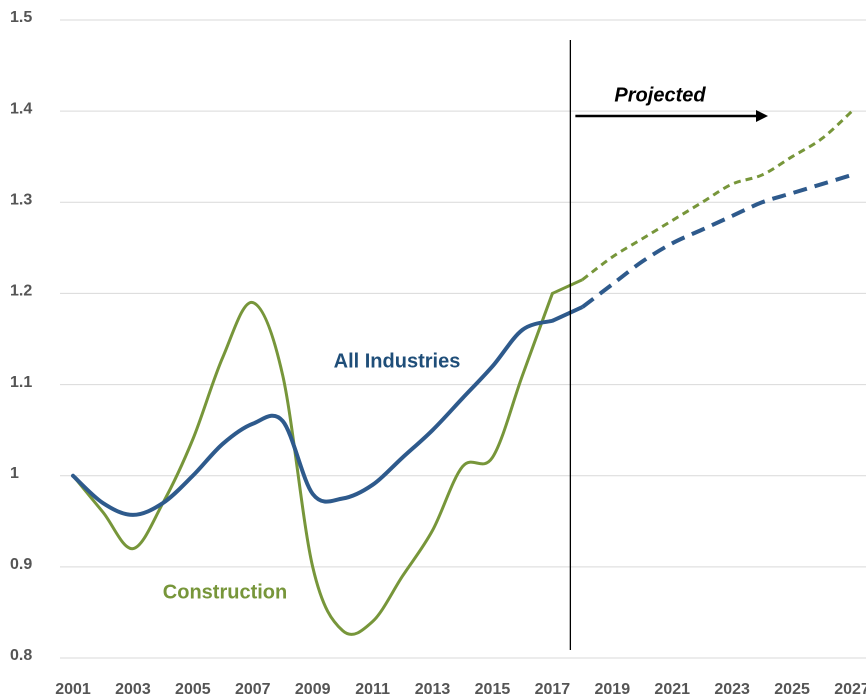 The width and height of the screenshot is (866, 700). I want to click on arrow-head, so click(762, 116).